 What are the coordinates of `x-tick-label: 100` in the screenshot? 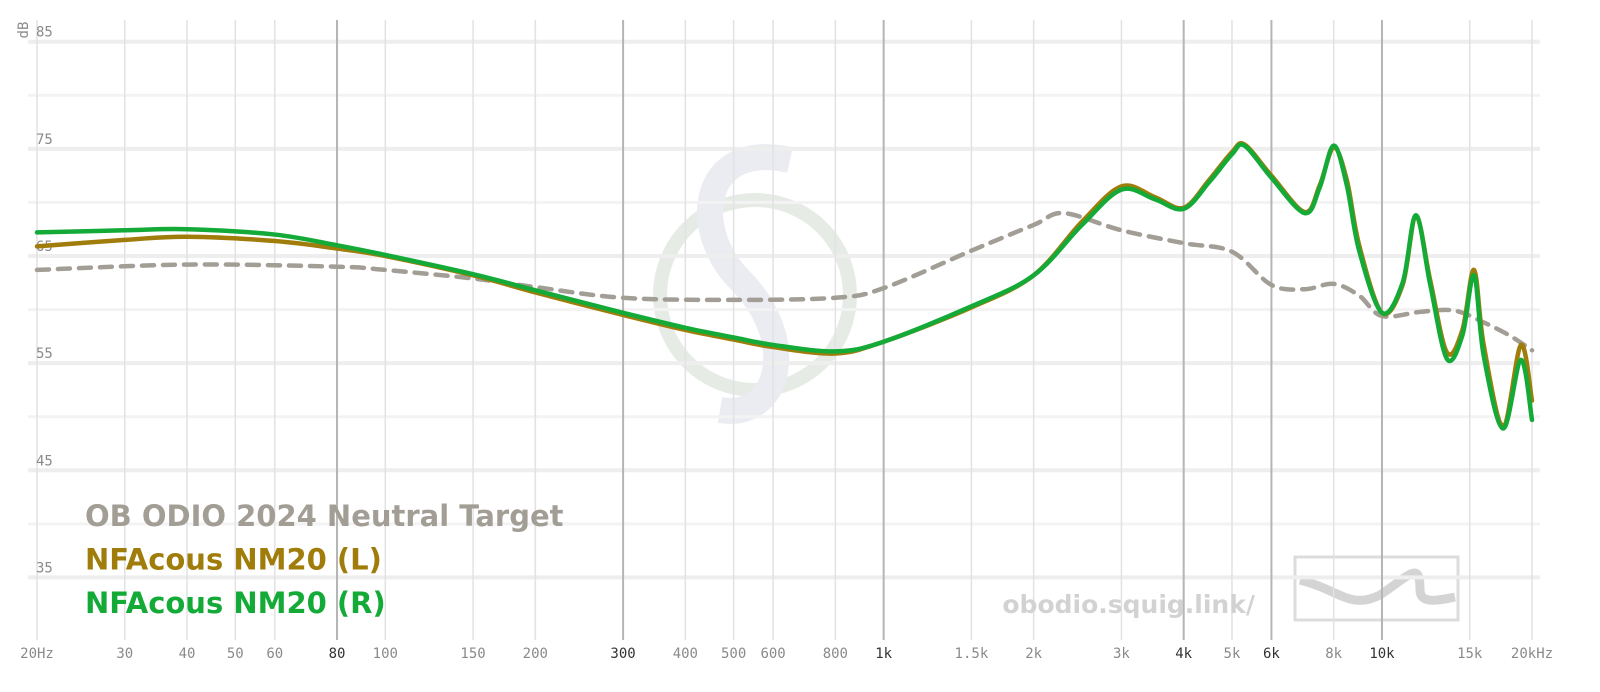 It's located at (385, 654).